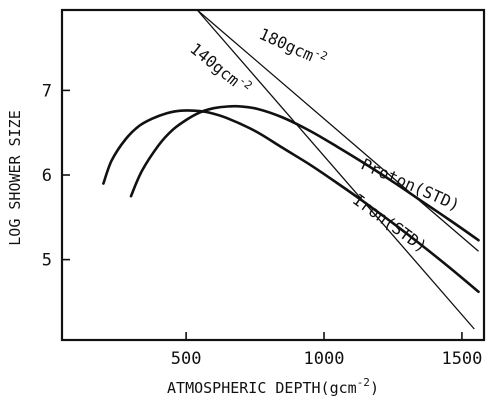 This screenshot has width=491, height=400. Describe the element at coordinates (324, 359) in the screenshot. I see `x-tick-label: 1000` at that location.